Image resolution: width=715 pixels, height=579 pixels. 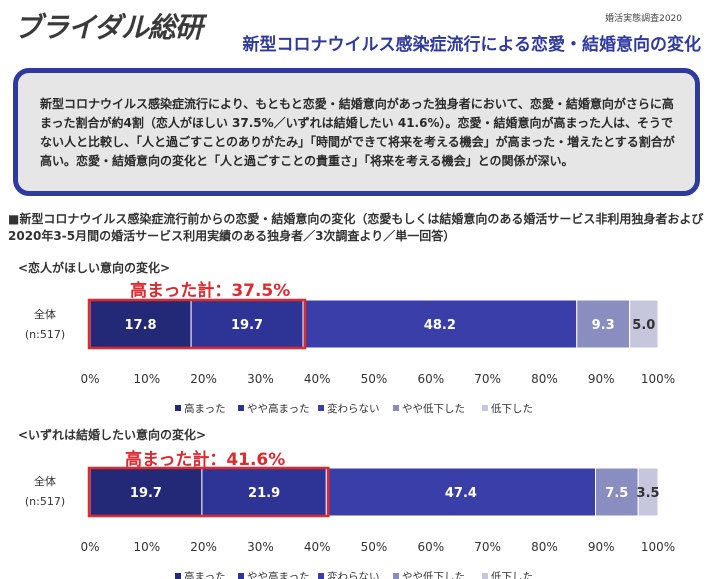 I want to click on bar-value-label-2: 21.9, so click(x=264, y=493).